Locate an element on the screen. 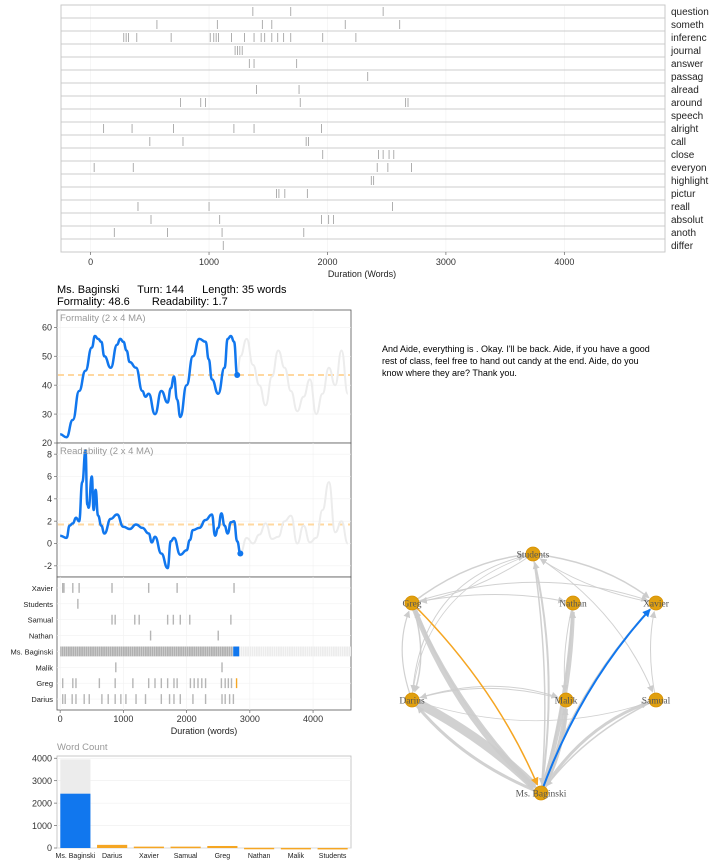  node-malik is located at coordinates (566, 700).